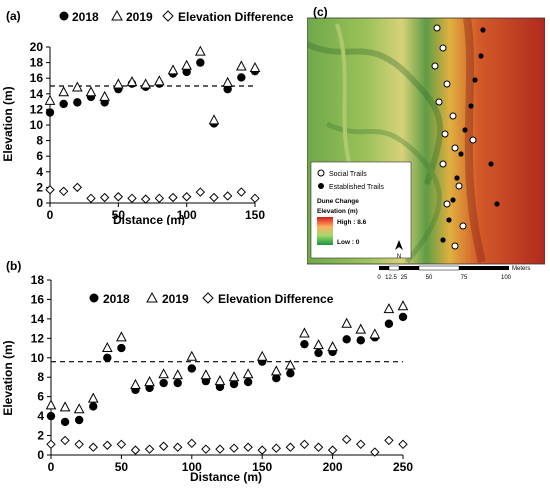 Image resolution: width=550 pixels, height=488 pixels. I want to click on y-tick-label: 14, so click(38, 319).